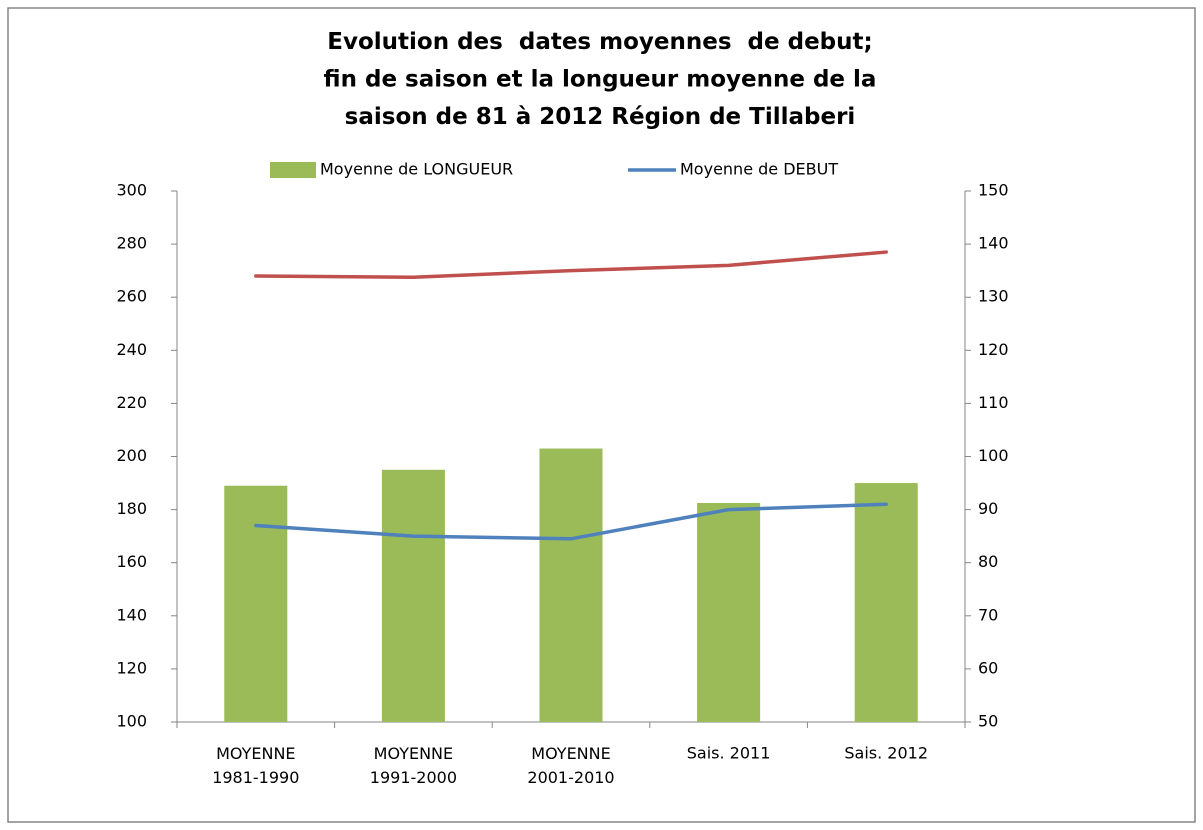  Describe the element at coordinates (993, 190) in the screenshot. I see `y2-tick-label: 150` at that location.